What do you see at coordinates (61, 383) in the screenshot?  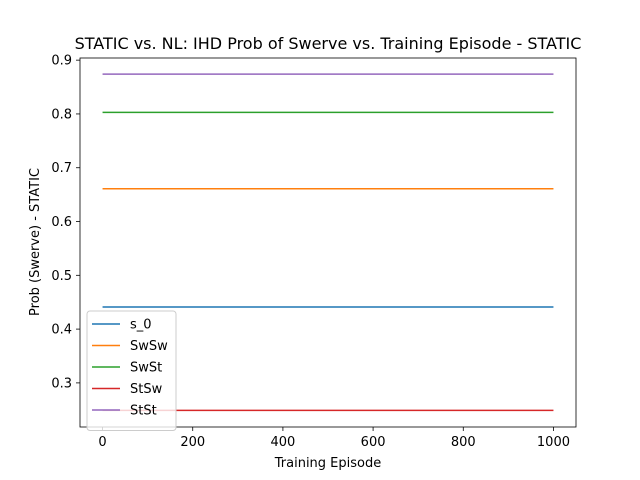 I see `y-tick-label: 0.3` at bounding box center [61, 383].